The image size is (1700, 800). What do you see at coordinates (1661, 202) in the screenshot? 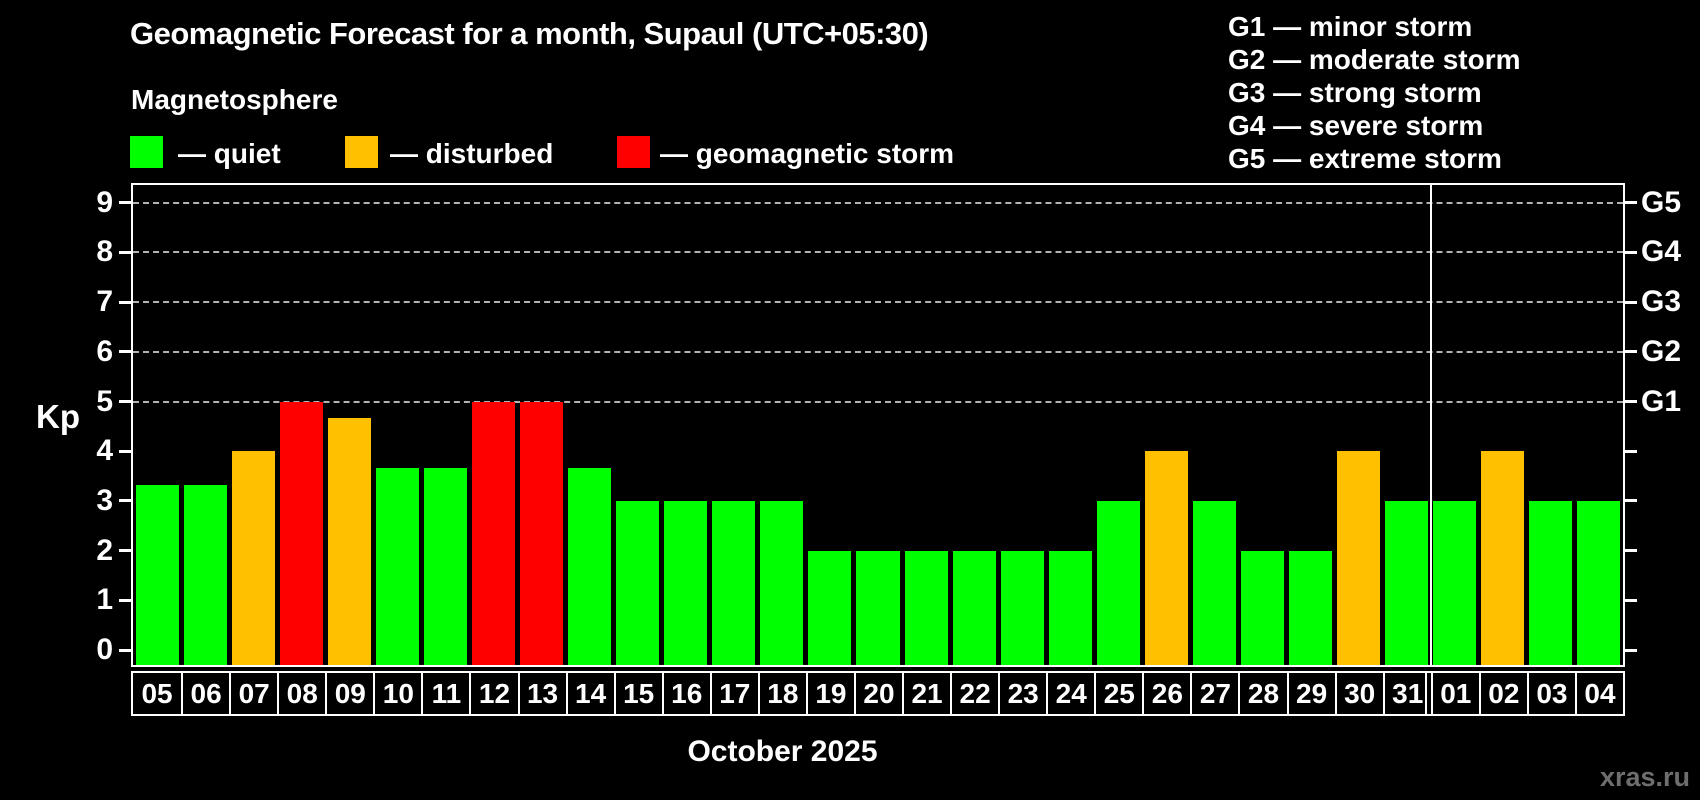
I see `g-axis-label-g5: G5` at bounding box center [1661, 202].